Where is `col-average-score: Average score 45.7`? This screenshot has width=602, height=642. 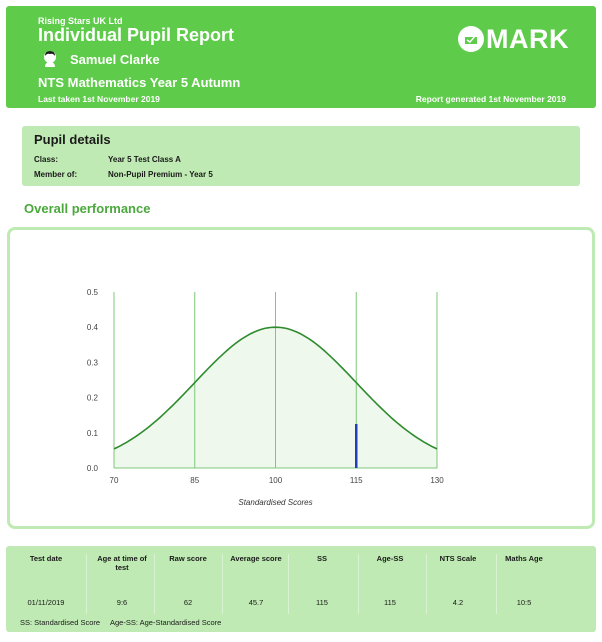 col-average-score: Average score 45.7 is located at coordinates (256, 585).